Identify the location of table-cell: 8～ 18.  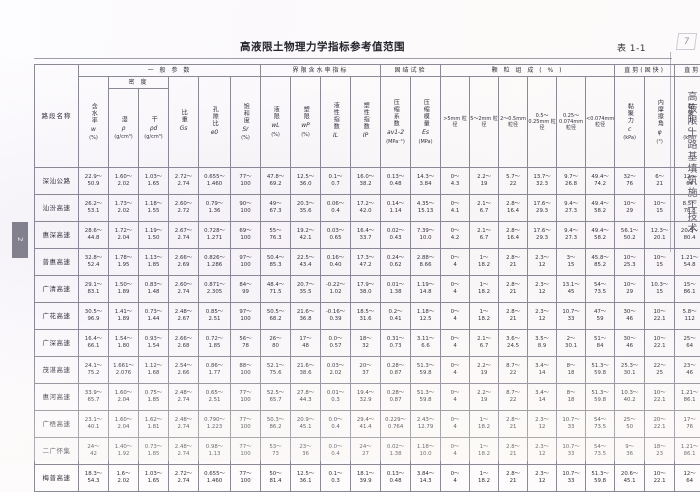
(571, 397).